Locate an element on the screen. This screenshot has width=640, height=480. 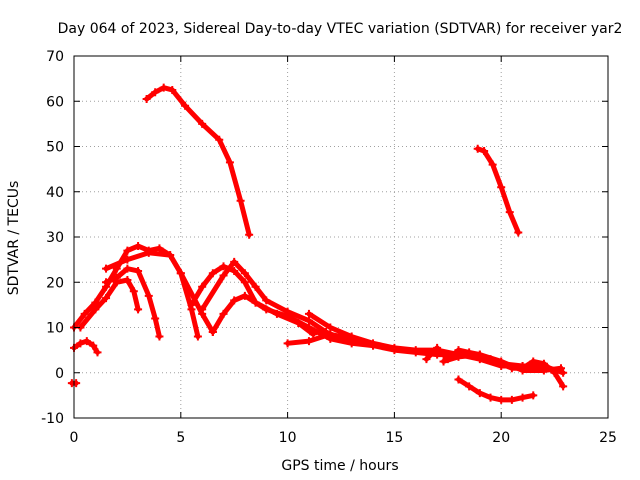
x-axis-title: GPS time / hours is located at coordinates (339, 466).